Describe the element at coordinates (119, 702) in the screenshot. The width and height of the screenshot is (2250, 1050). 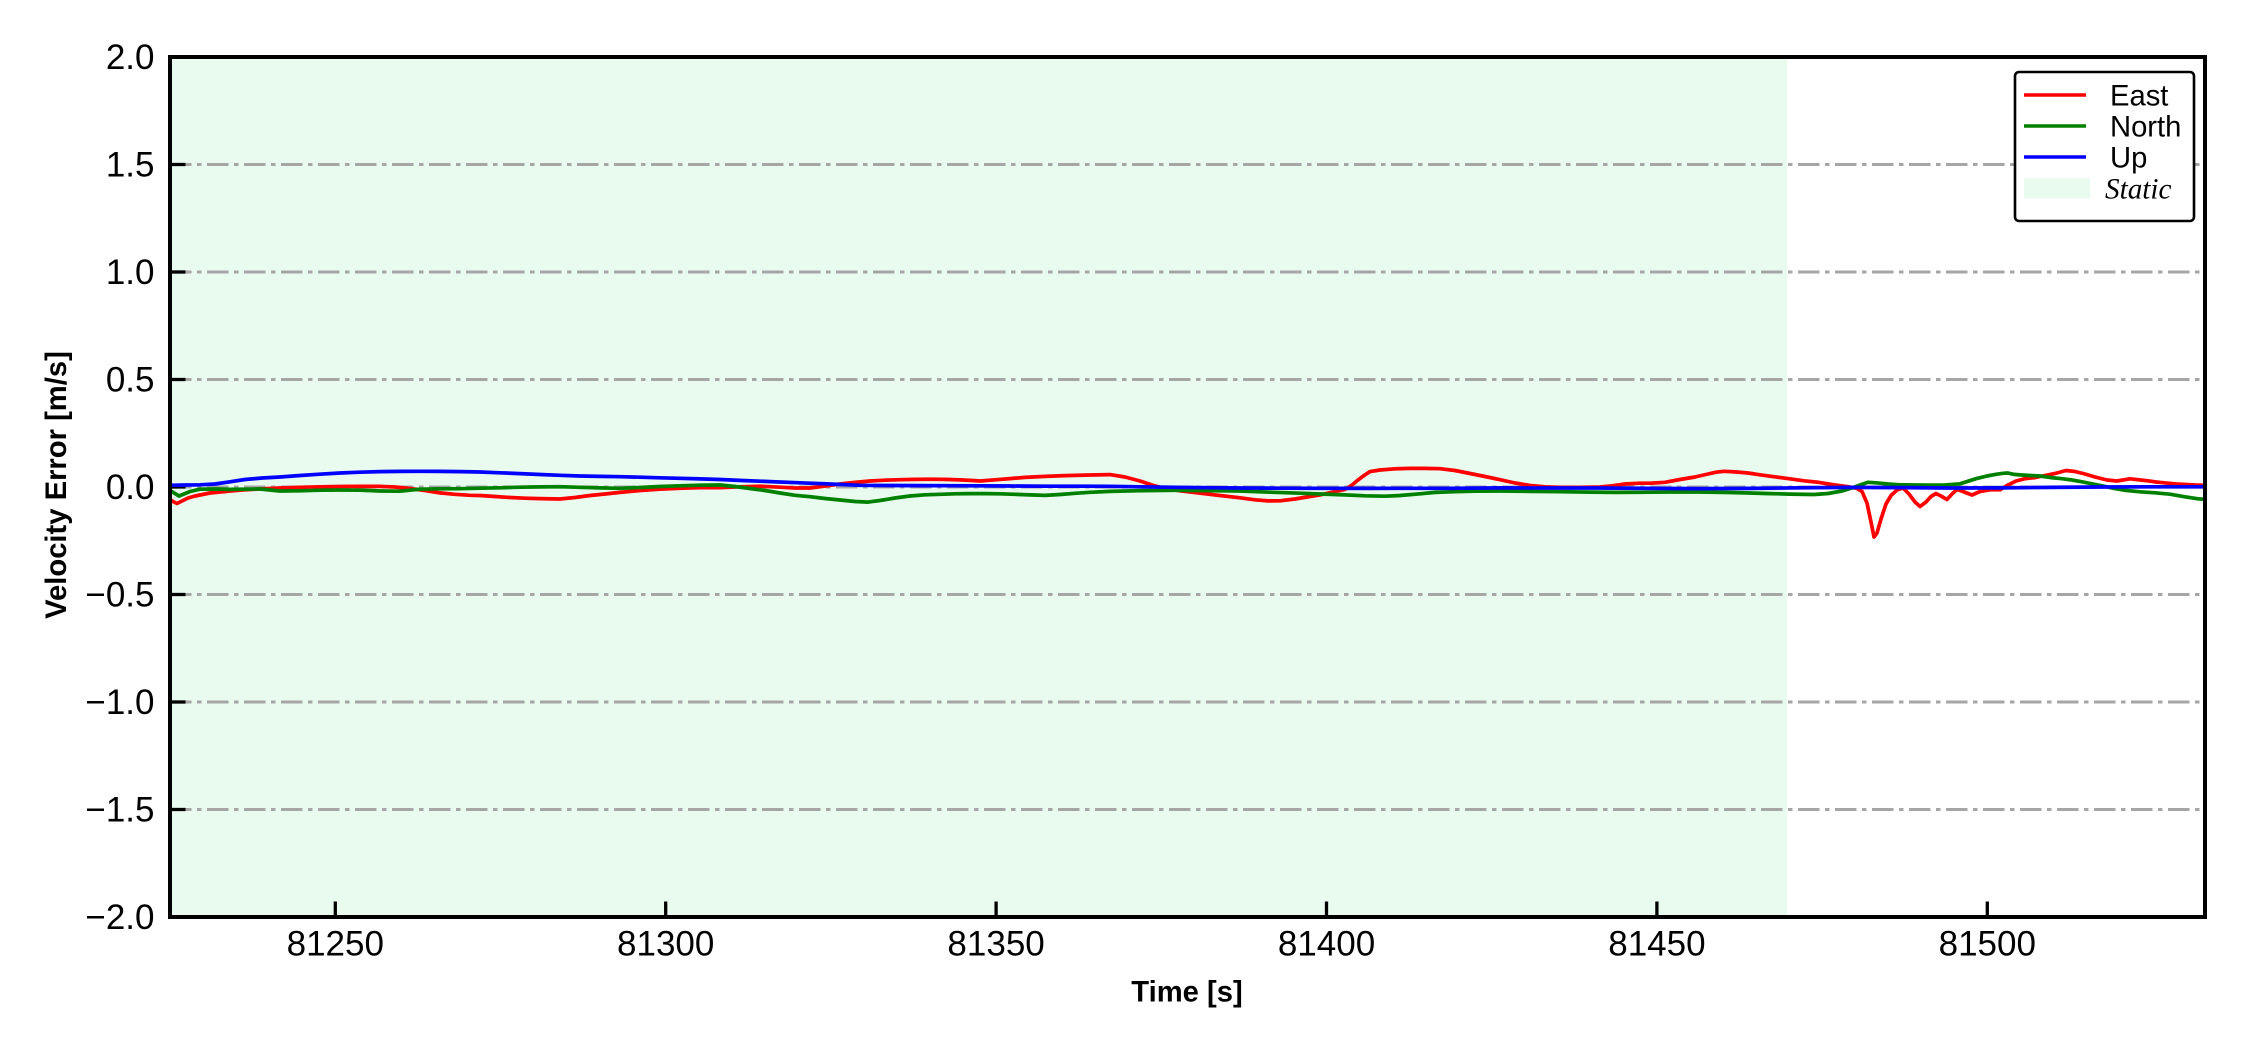
I see `svg-text: −1.0` at that location.